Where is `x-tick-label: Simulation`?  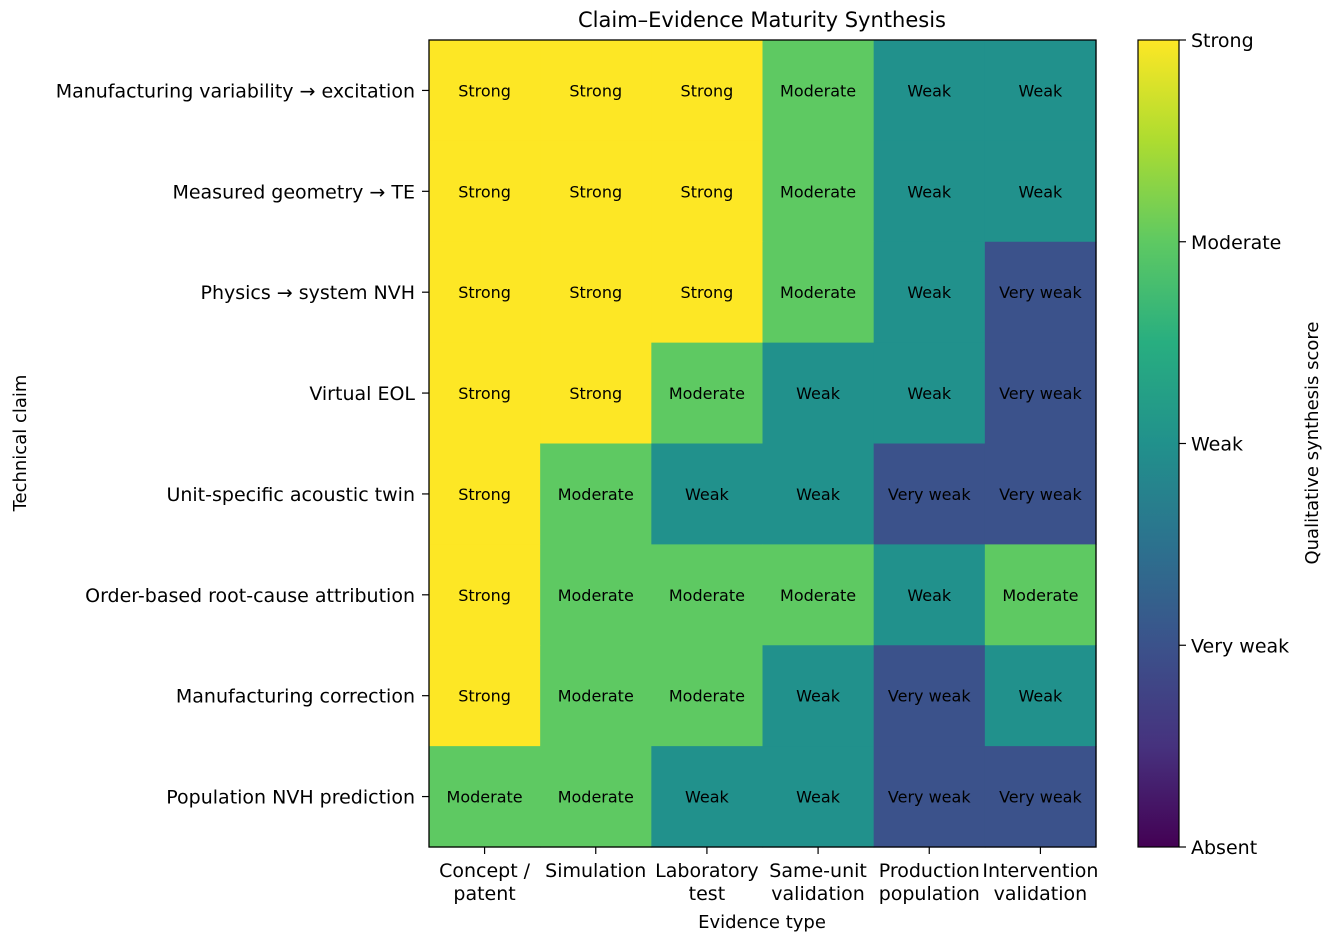
x-tick-label: Simulation is located at coordinates (595, 871).